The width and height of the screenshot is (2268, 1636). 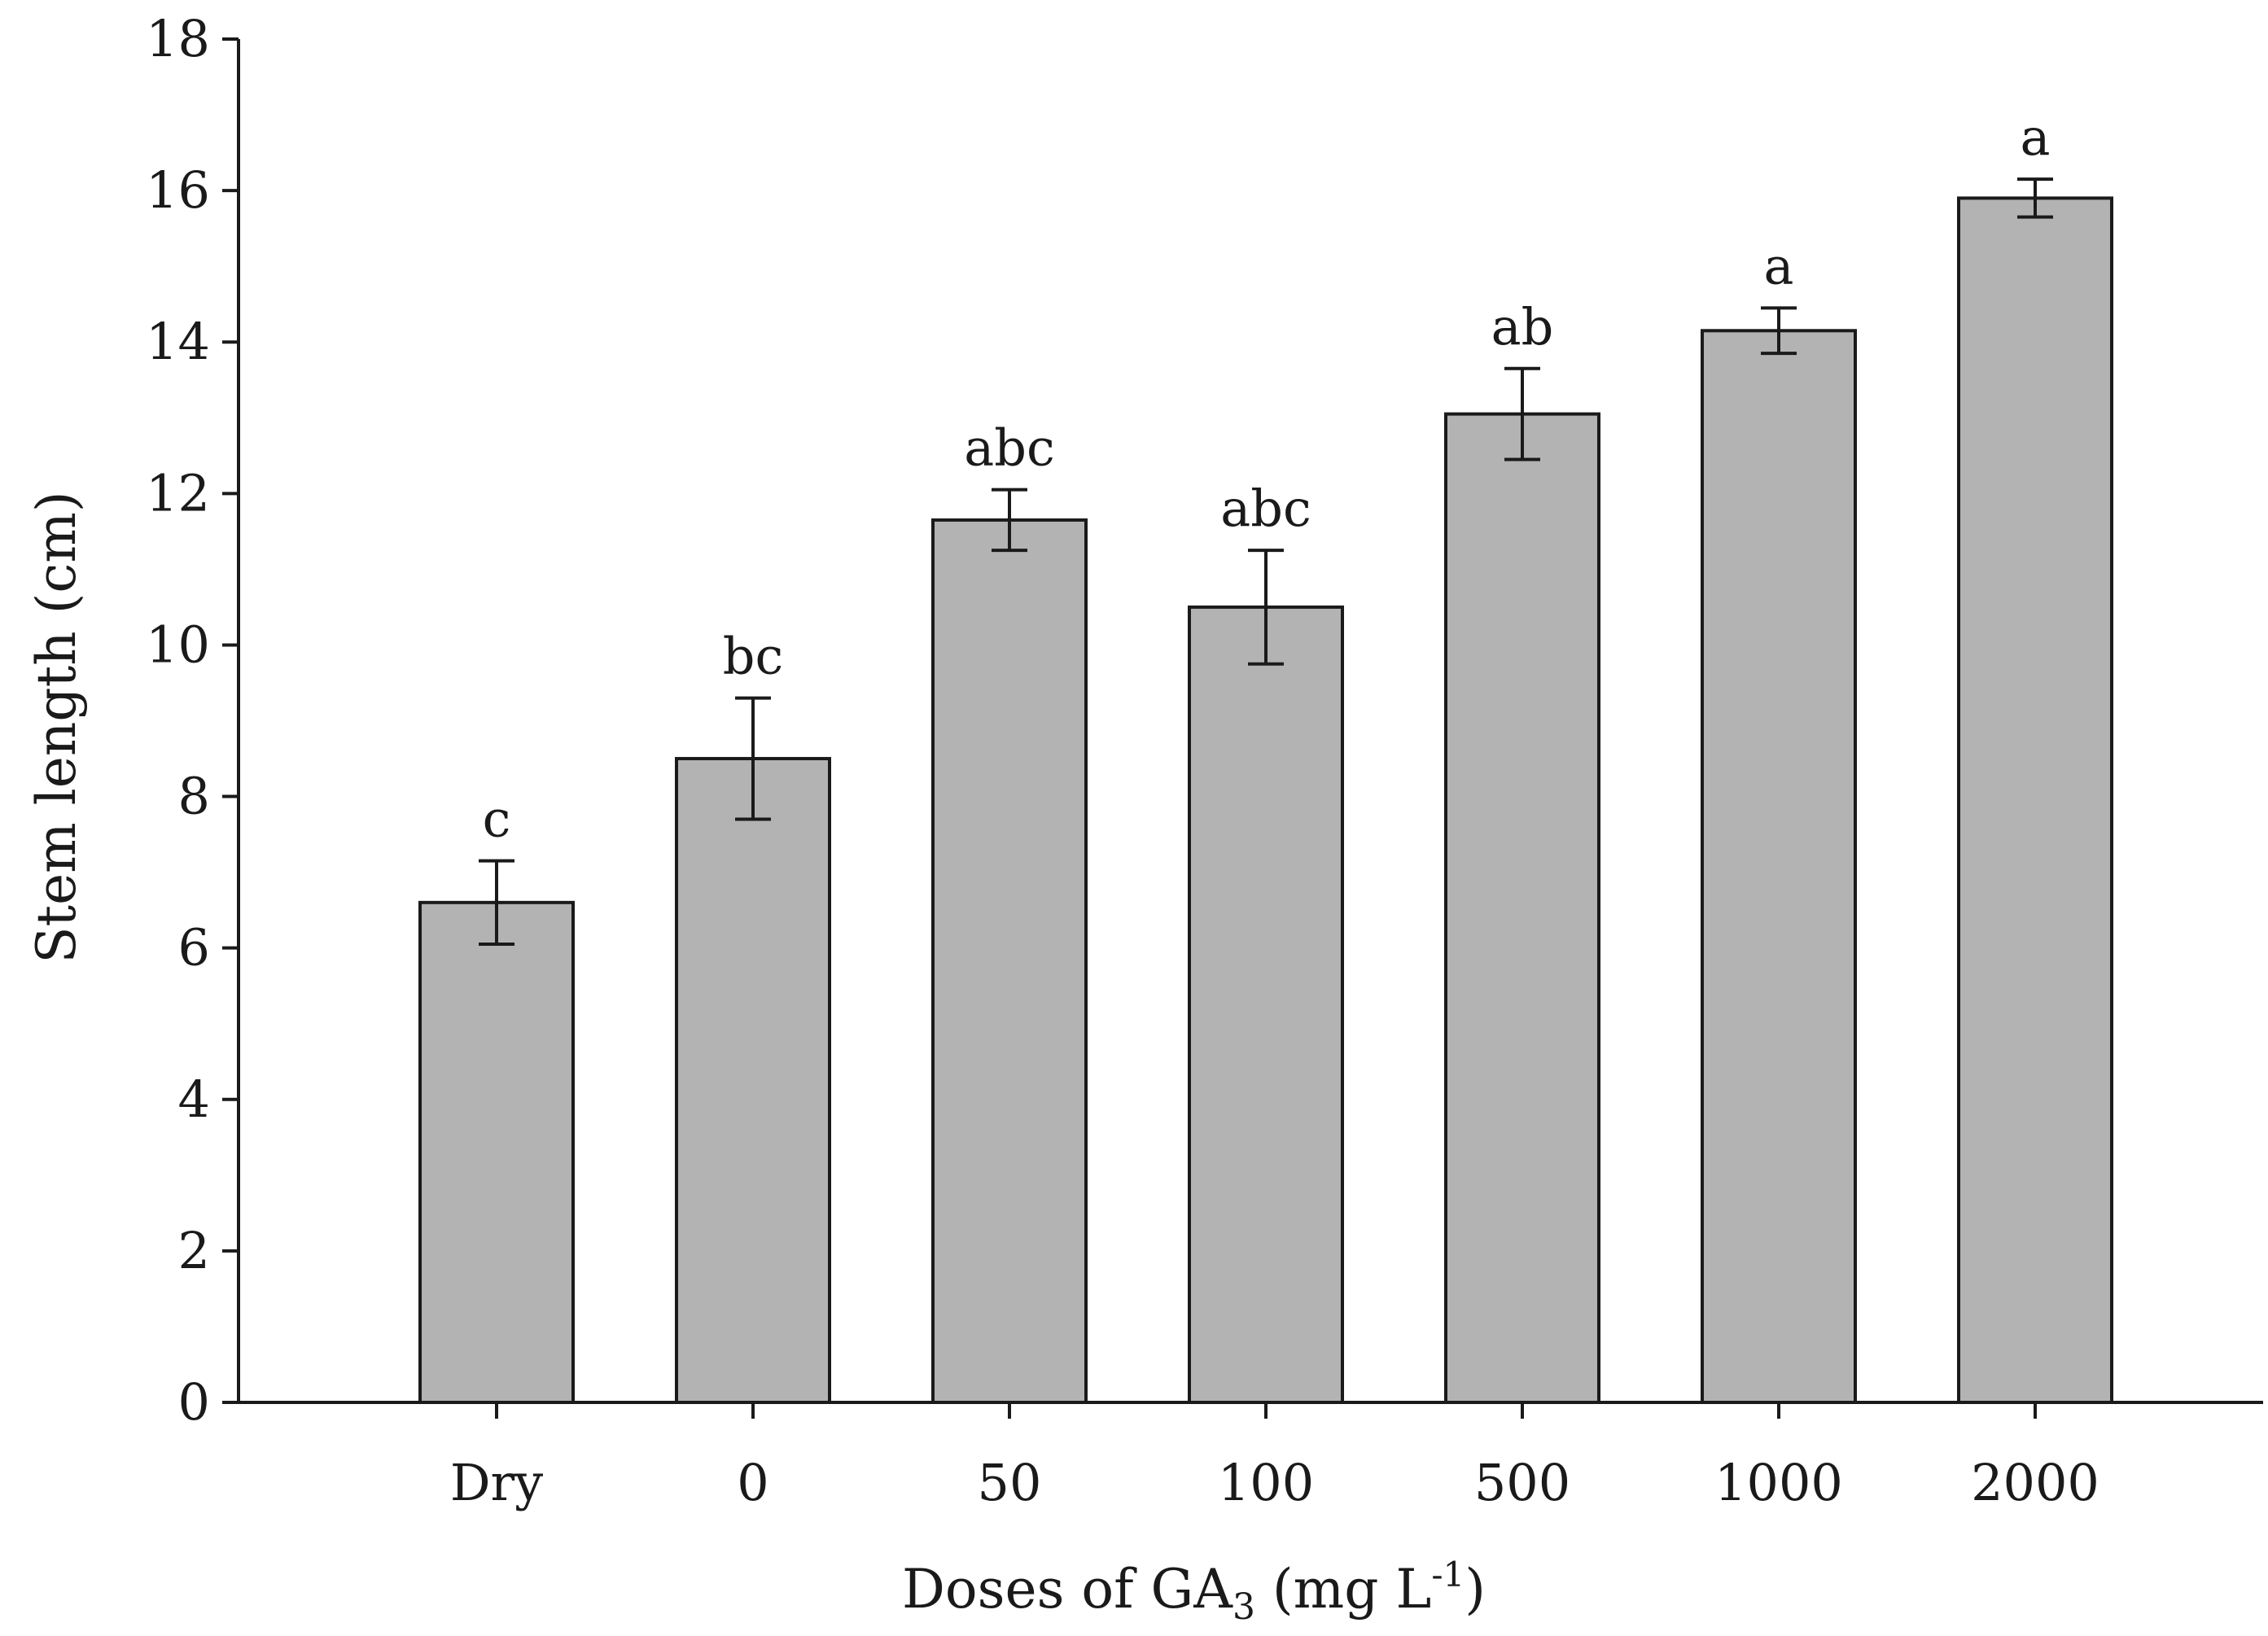 I want to click on x-tick-label: Dry, so click(x=496, y=1482).